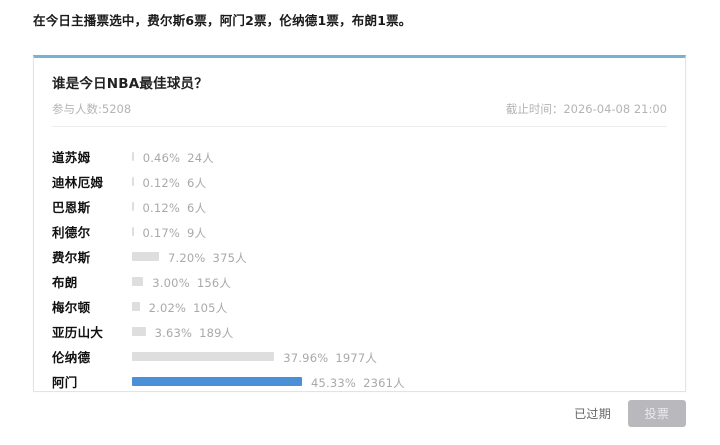  I want to click on poll-option-bar-track: 0.46% 24人, so click(322, 158).